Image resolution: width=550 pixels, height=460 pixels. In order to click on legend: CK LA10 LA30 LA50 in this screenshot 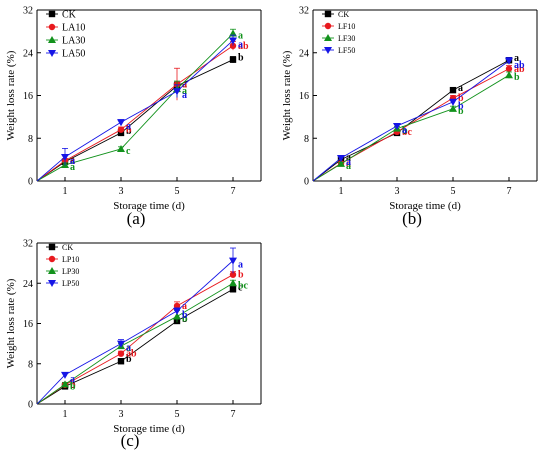, I will do `click(65, 35)`.